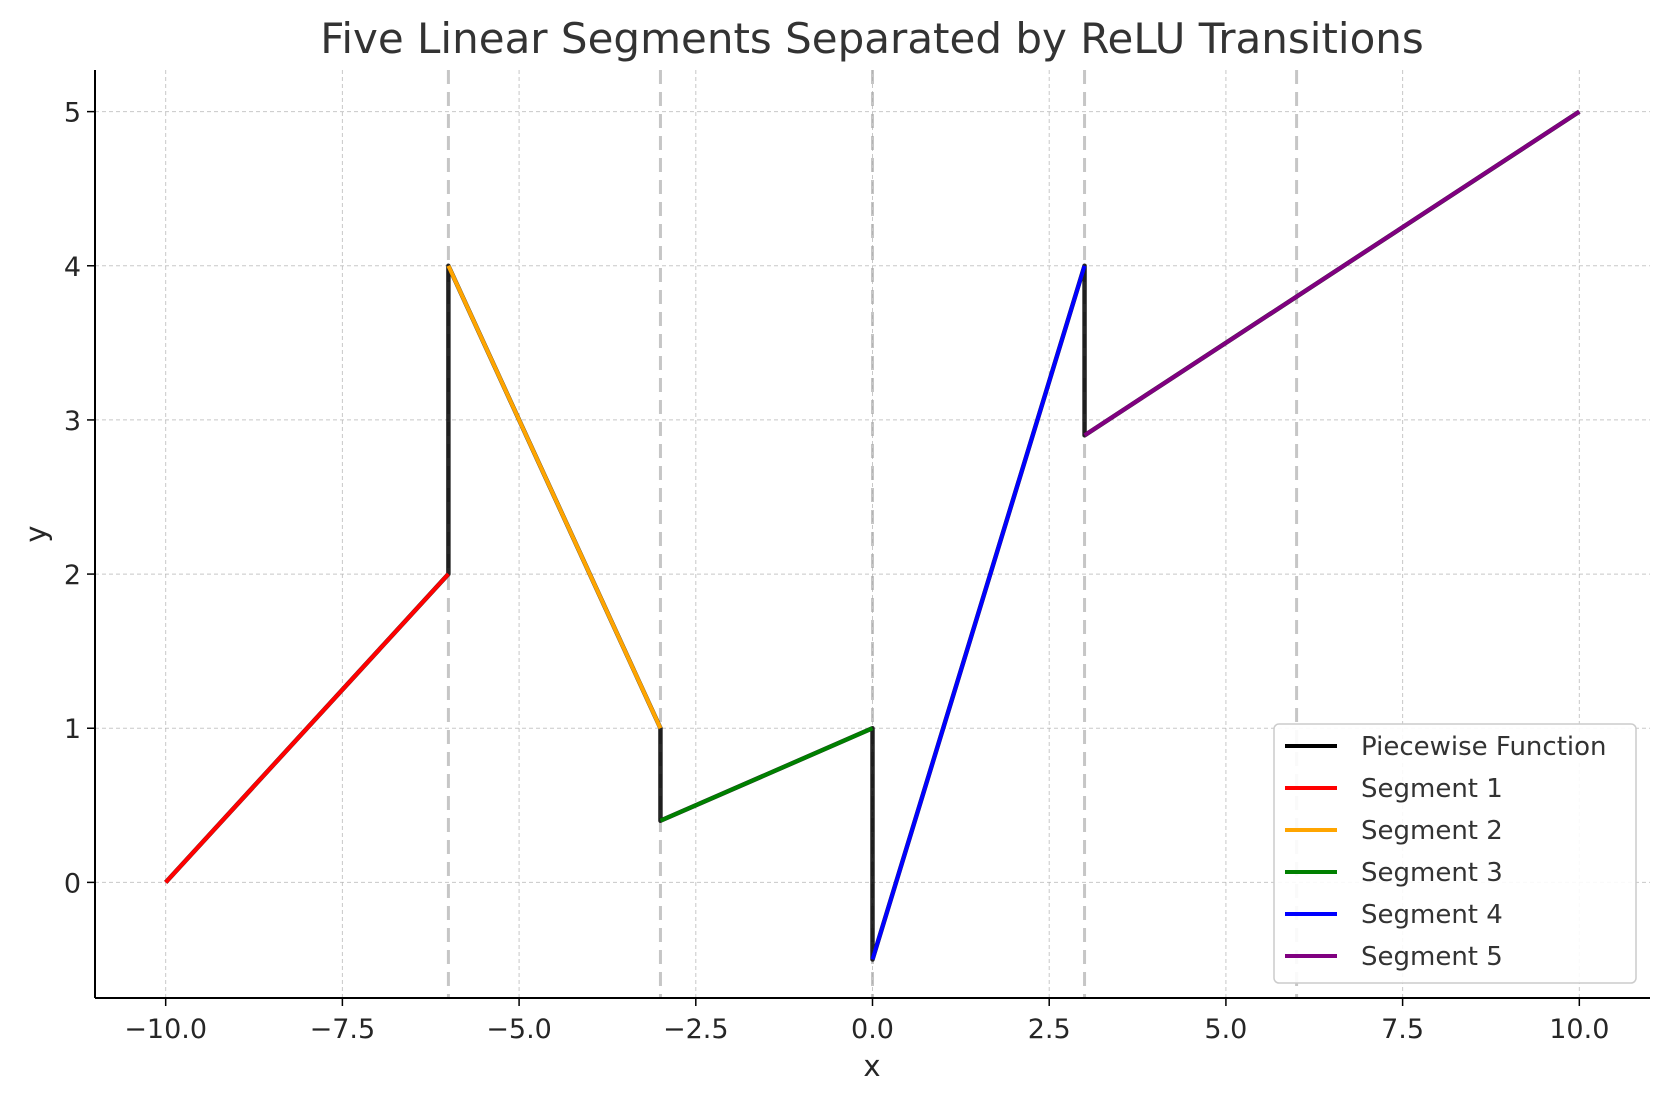  What do you see at coordinates (72, 883) in the screenshot?
I see `y-tick-label: 0` at bounding box center [72, 883].